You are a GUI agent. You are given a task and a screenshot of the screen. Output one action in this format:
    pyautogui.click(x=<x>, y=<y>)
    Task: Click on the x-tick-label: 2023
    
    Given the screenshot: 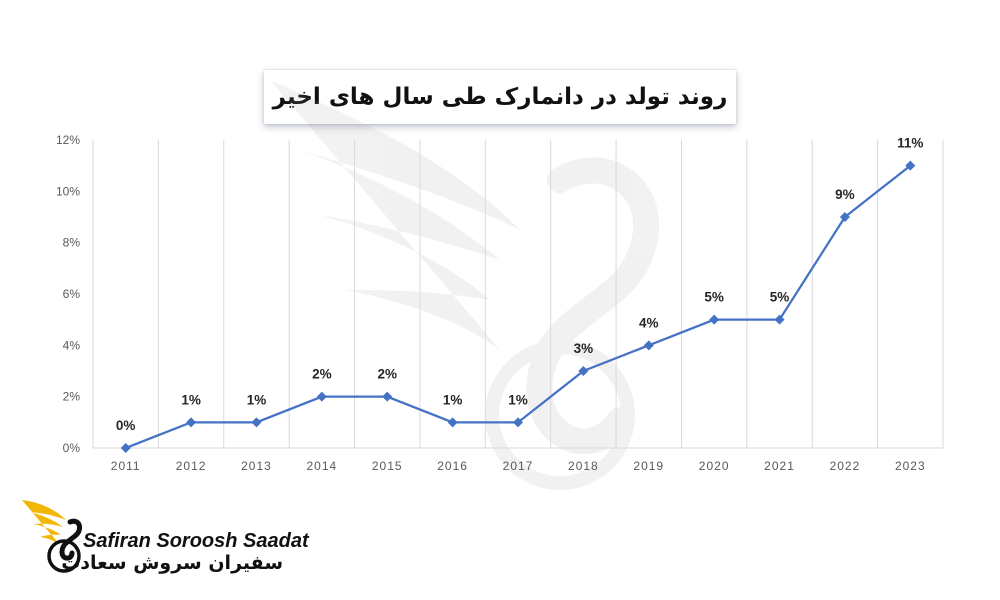 What is the action you would take?
    pyautogui.click(x=910, y=466)
    